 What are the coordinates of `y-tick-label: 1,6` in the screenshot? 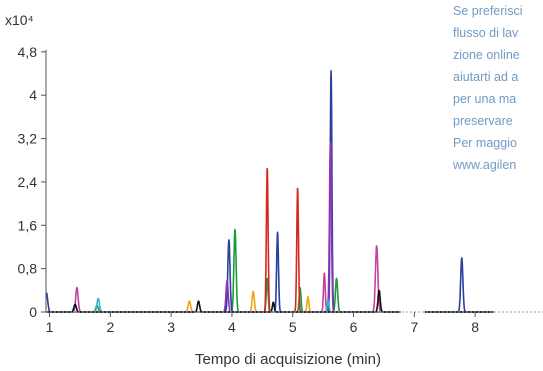 It's located at (28, 225).